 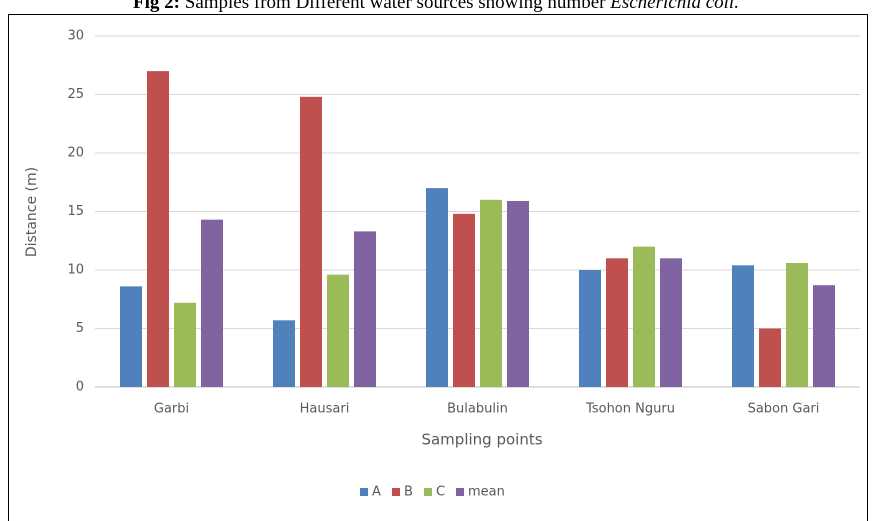 I want to click on x-tick-label: Bulabulin, so click(x=477, y=409).